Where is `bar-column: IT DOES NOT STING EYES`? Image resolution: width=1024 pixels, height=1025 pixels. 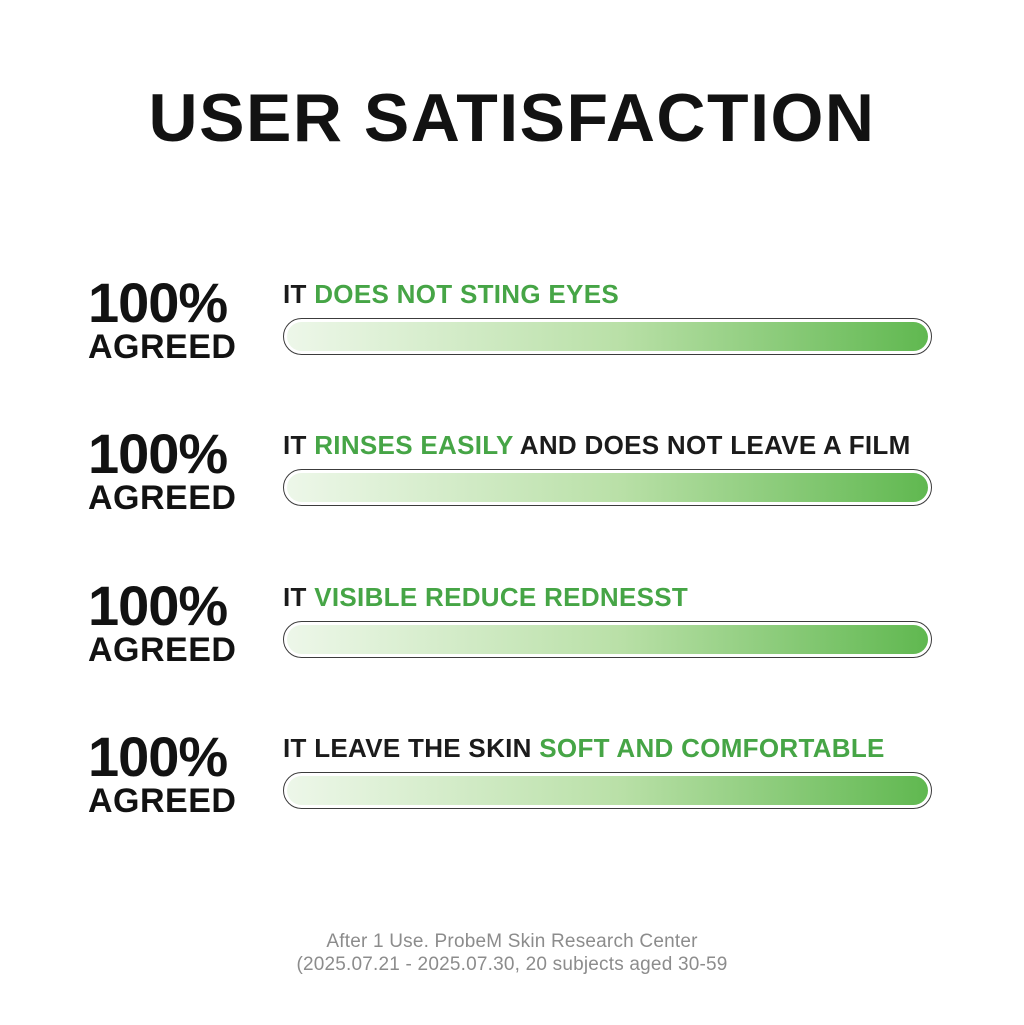
bar-column: IT DOES NOT STING EYES is located at coordinates (607, 317).